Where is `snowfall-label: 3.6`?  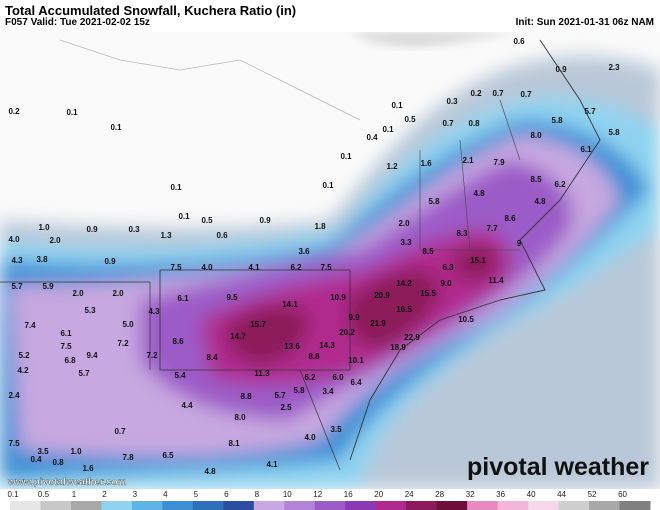 snowfall-label: 3.6 is located at coordinates (304, 251).